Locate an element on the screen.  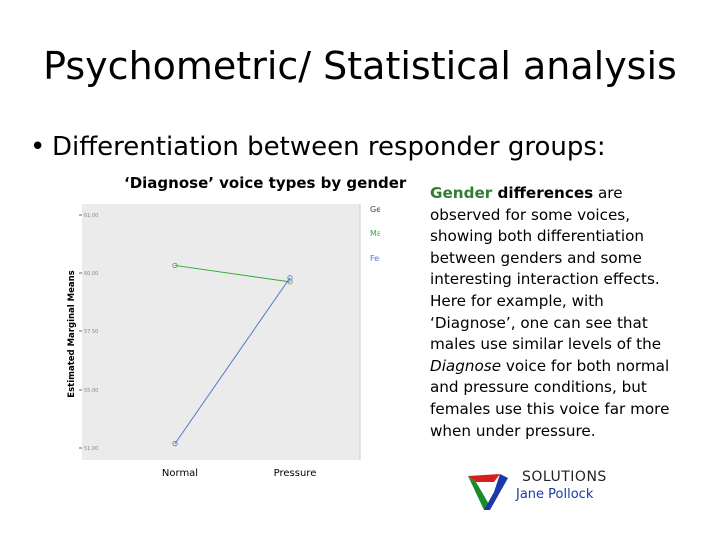
x-ticks: Normal Pressure is located at coordinates (239, 473).